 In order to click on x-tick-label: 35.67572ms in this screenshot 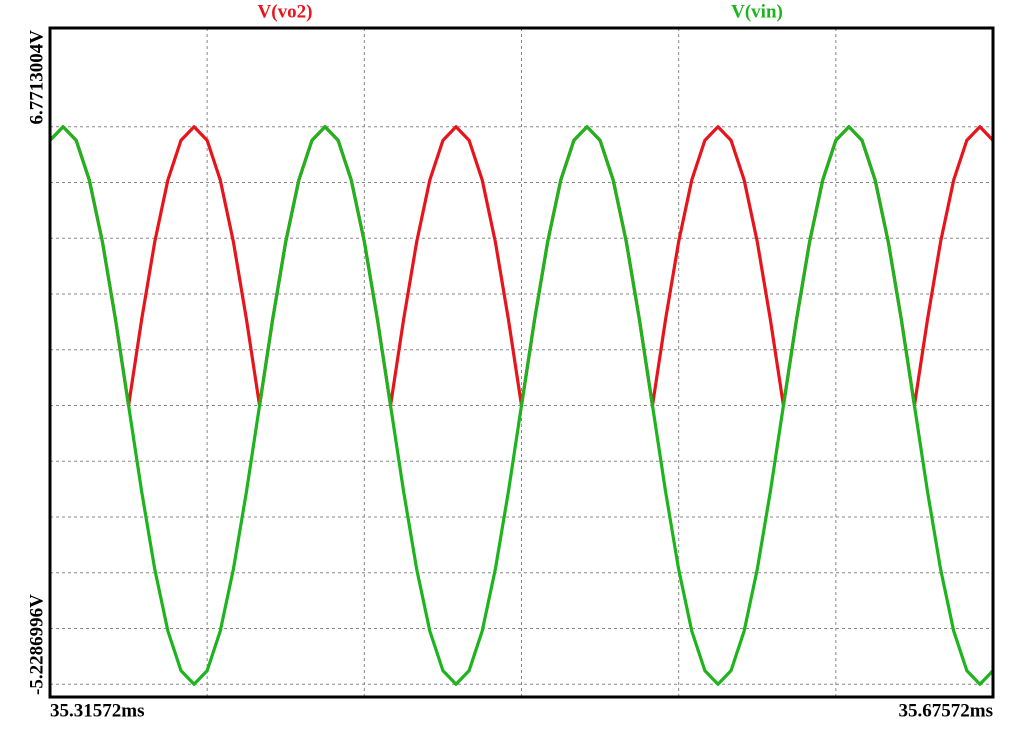, I will do `click(946, 710)`.